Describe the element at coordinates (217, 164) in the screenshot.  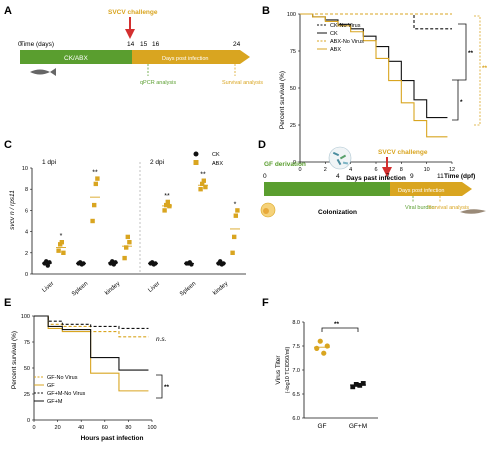
I see `legend-abx-label: ABX` at that location.